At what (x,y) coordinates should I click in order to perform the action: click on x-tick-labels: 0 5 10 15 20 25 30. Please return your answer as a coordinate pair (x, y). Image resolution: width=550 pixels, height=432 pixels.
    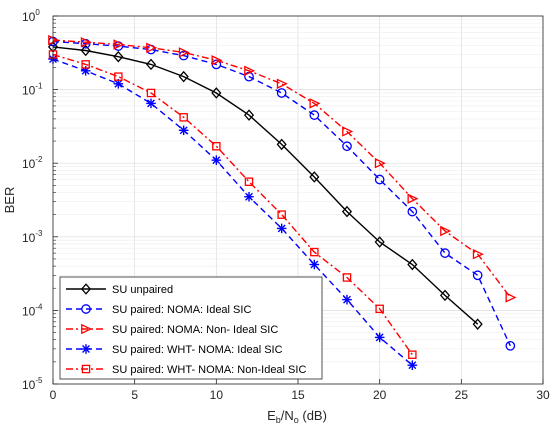
    Looking at the image, I should click on (300, 395).